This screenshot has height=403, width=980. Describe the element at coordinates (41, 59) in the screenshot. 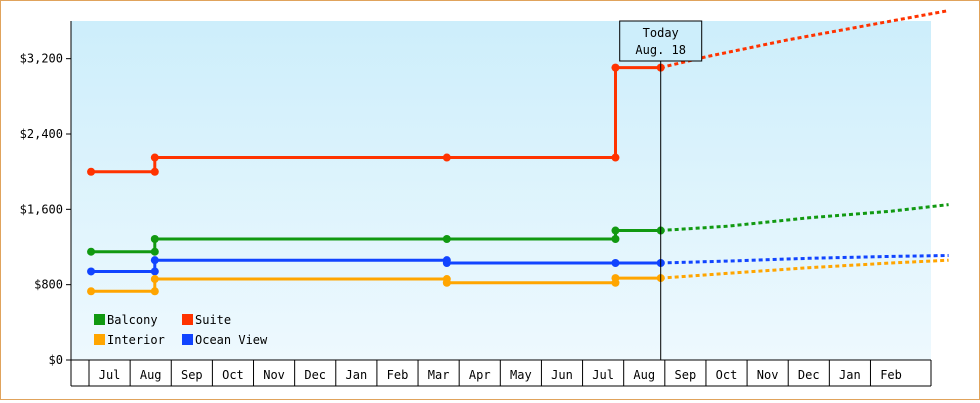

I see `y-tick-label: $3,200` at that location.